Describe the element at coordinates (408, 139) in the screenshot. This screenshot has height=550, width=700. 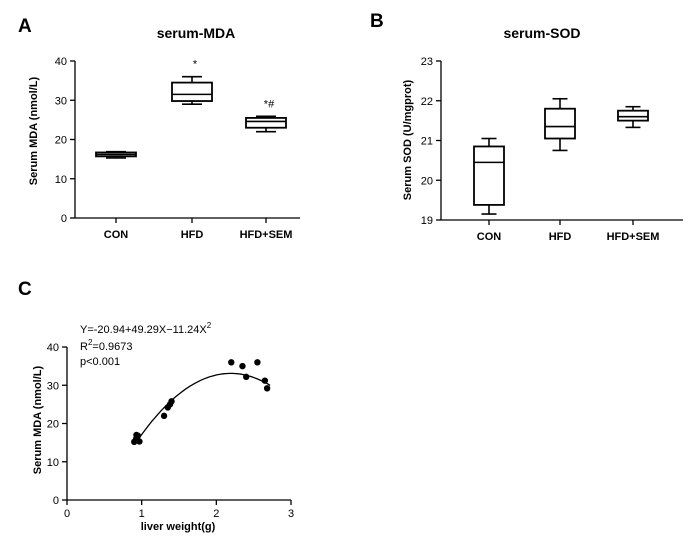
I see `y-axis-label-b: Serum SOD (U/mgprot)` at that location.